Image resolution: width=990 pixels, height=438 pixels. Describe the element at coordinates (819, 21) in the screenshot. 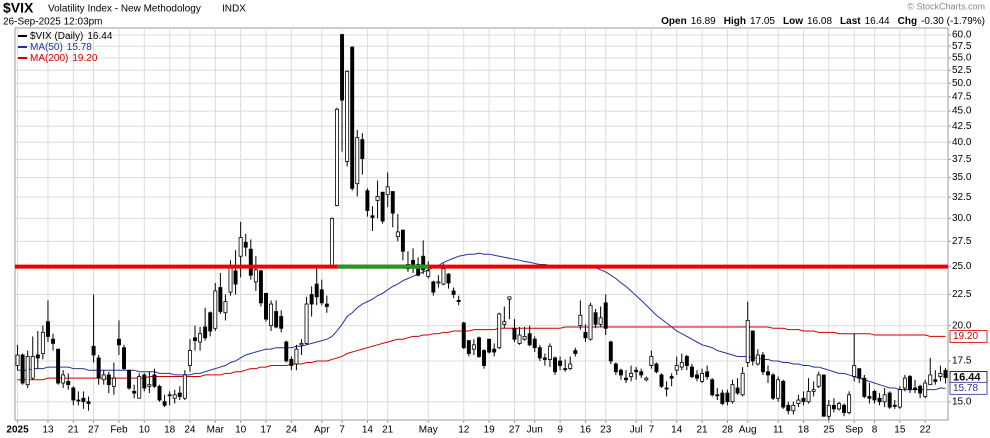

I see `quote-value: 16.08` at that location.